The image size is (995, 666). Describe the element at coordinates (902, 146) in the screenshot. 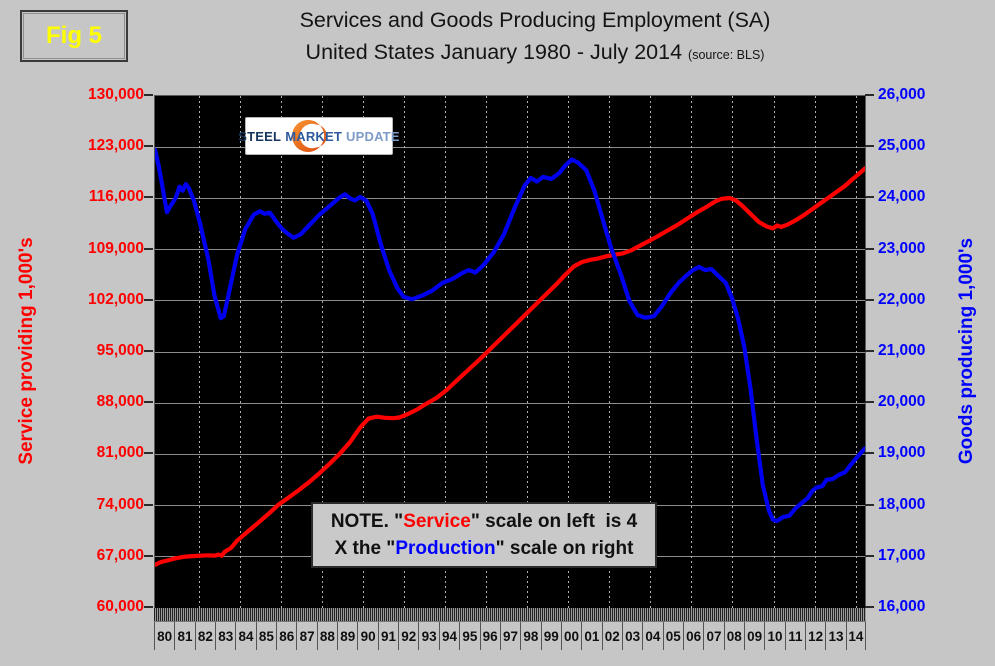

I see `right-axis-tick-label: 25,000` at that location.